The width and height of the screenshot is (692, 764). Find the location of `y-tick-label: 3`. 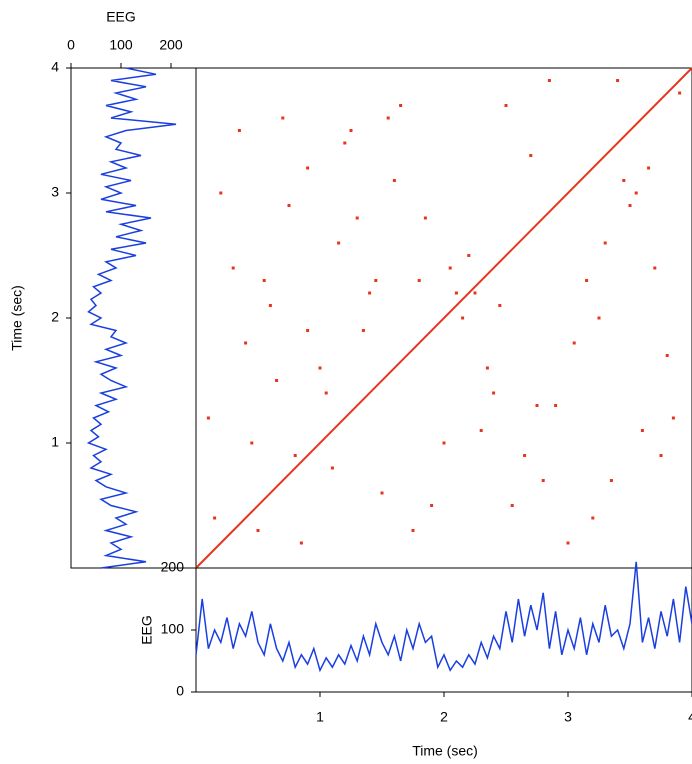

y-tick-label: 3 is located at coordinates (55, 192).